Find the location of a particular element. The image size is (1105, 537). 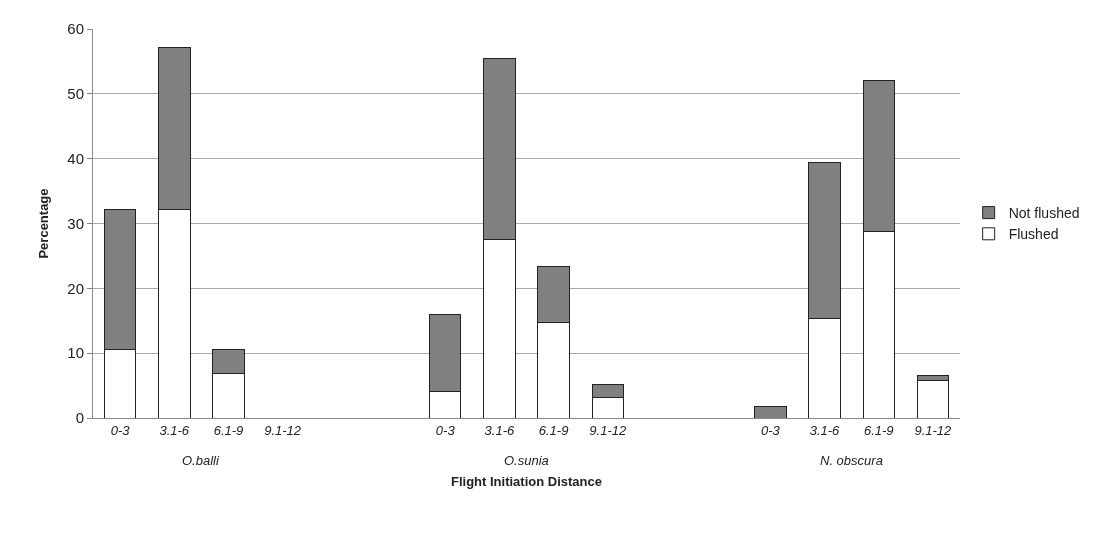

legend-label: Not flushed is located at coordinates (1044, 213).